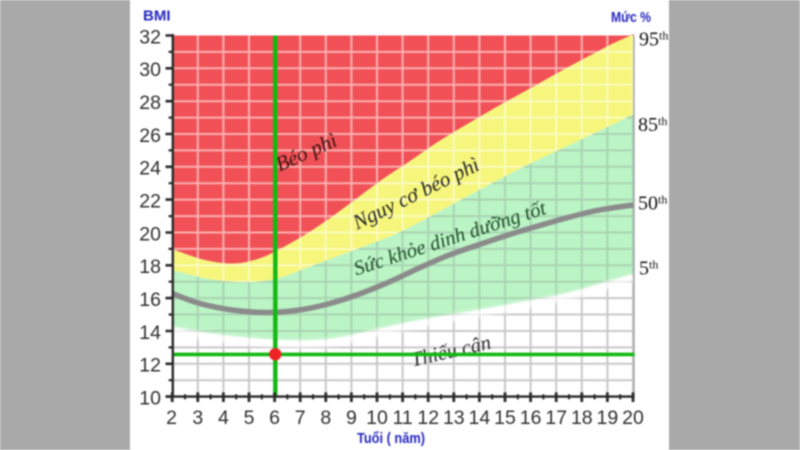 This screenshot has width=800, height=450. Describe the element at coordinates (505, 418) in the screenshot. I see `svg-text: 15` at that location.